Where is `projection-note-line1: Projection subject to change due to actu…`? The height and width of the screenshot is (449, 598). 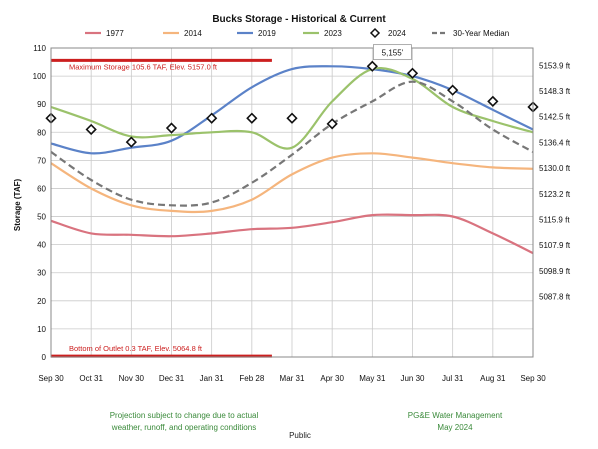 projection-note-line1: Projection subject to change due to actu… is located at coordinates (184, 415).